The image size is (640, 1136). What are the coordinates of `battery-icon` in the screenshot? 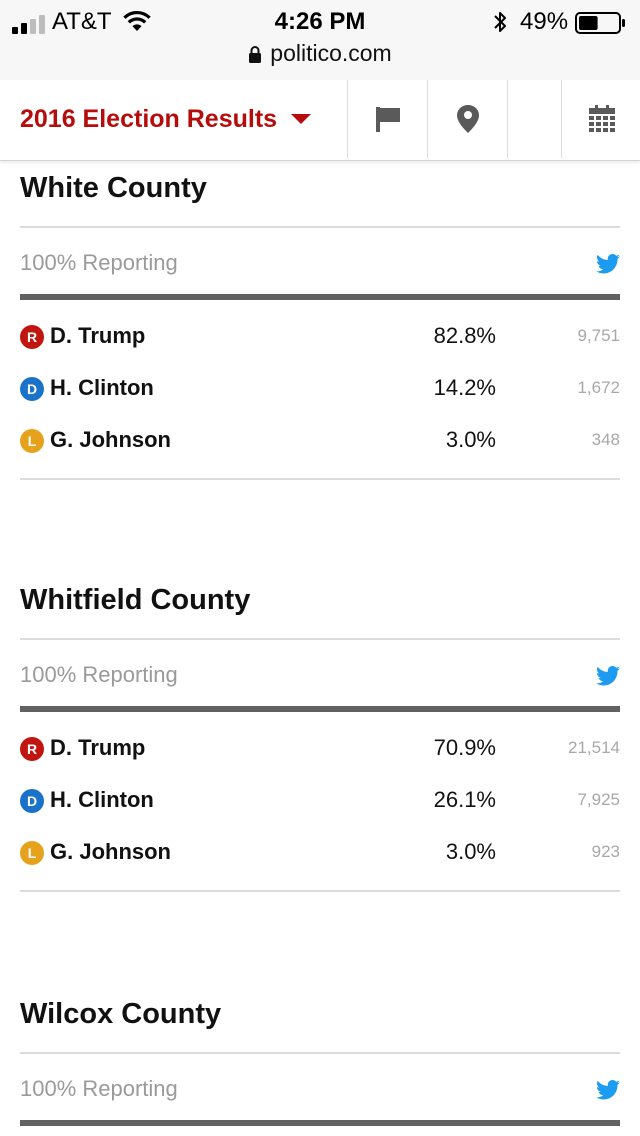 It's located at (600, 23).